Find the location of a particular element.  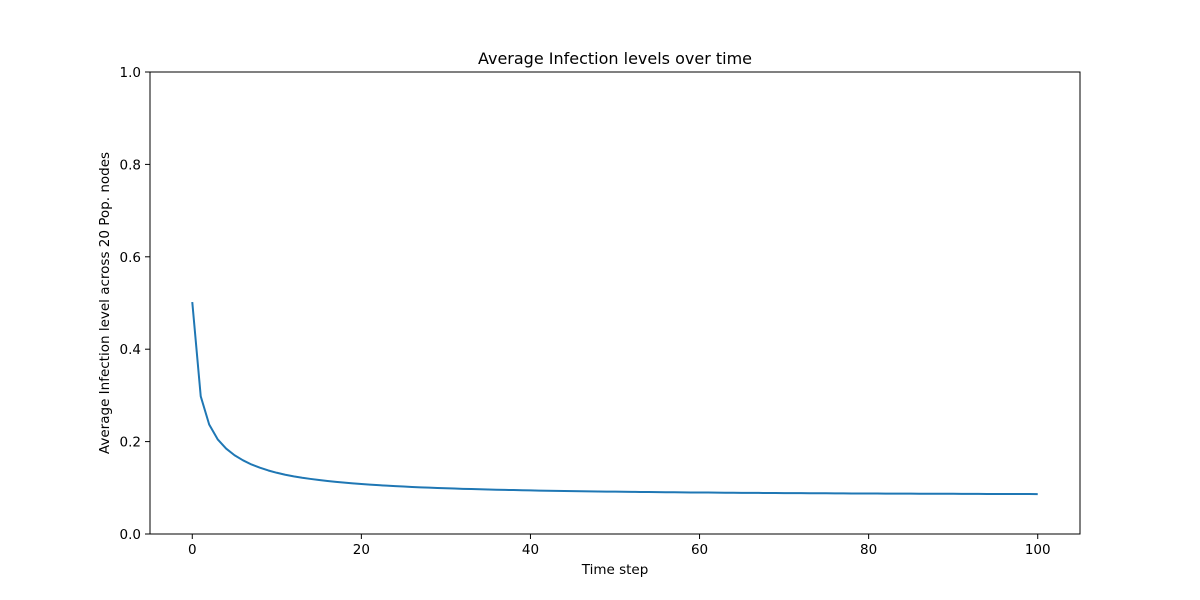

y-tick-label: 0.6 is located at coordinates (130, 258).